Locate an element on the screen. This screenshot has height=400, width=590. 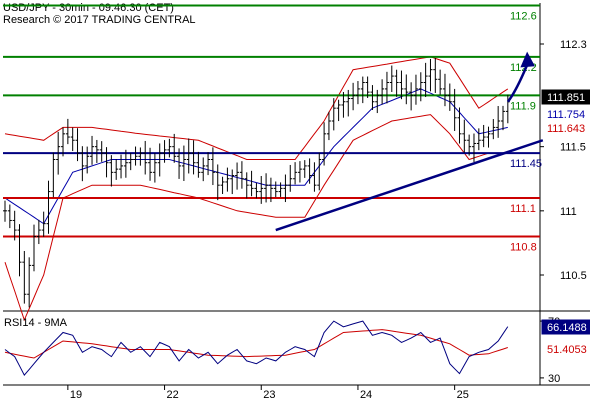
rsi-badge-label: 51.4053 is located at coordinates (567, 350).